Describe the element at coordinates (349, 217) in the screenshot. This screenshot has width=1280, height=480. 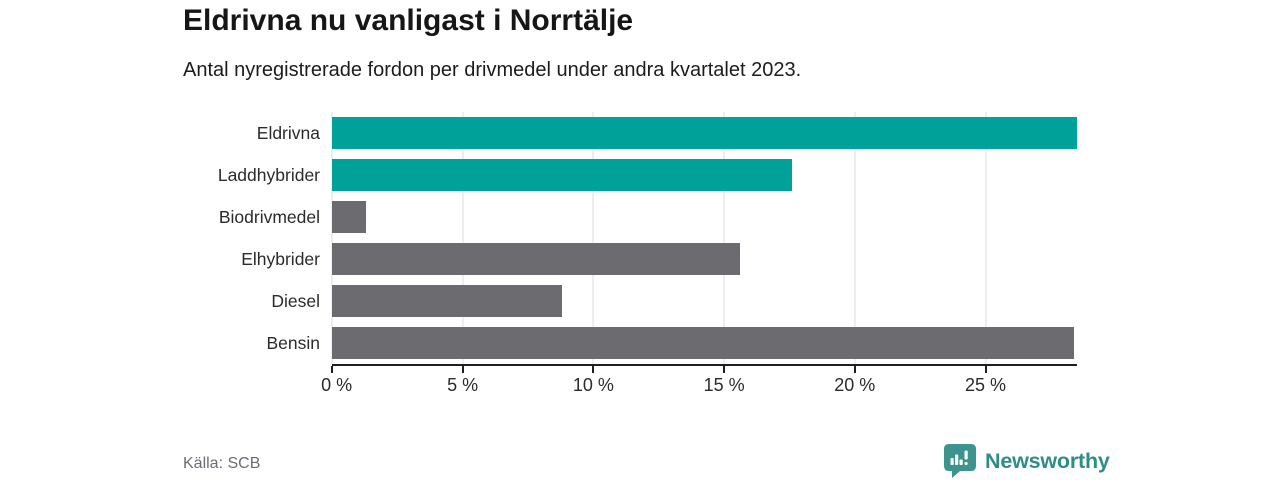
I see `bar-biodrivmedel` at that location.